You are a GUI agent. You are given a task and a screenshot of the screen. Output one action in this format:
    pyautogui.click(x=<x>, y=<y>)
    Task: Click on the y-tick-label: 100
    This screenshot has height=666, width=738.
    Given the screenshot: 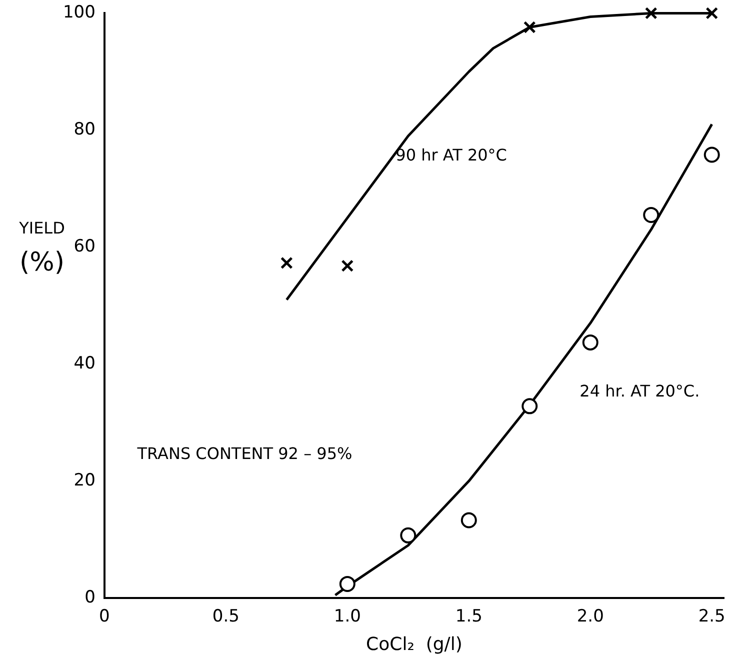 What is the action you would take?
    pyautogui.click(x=79, y=12)
    